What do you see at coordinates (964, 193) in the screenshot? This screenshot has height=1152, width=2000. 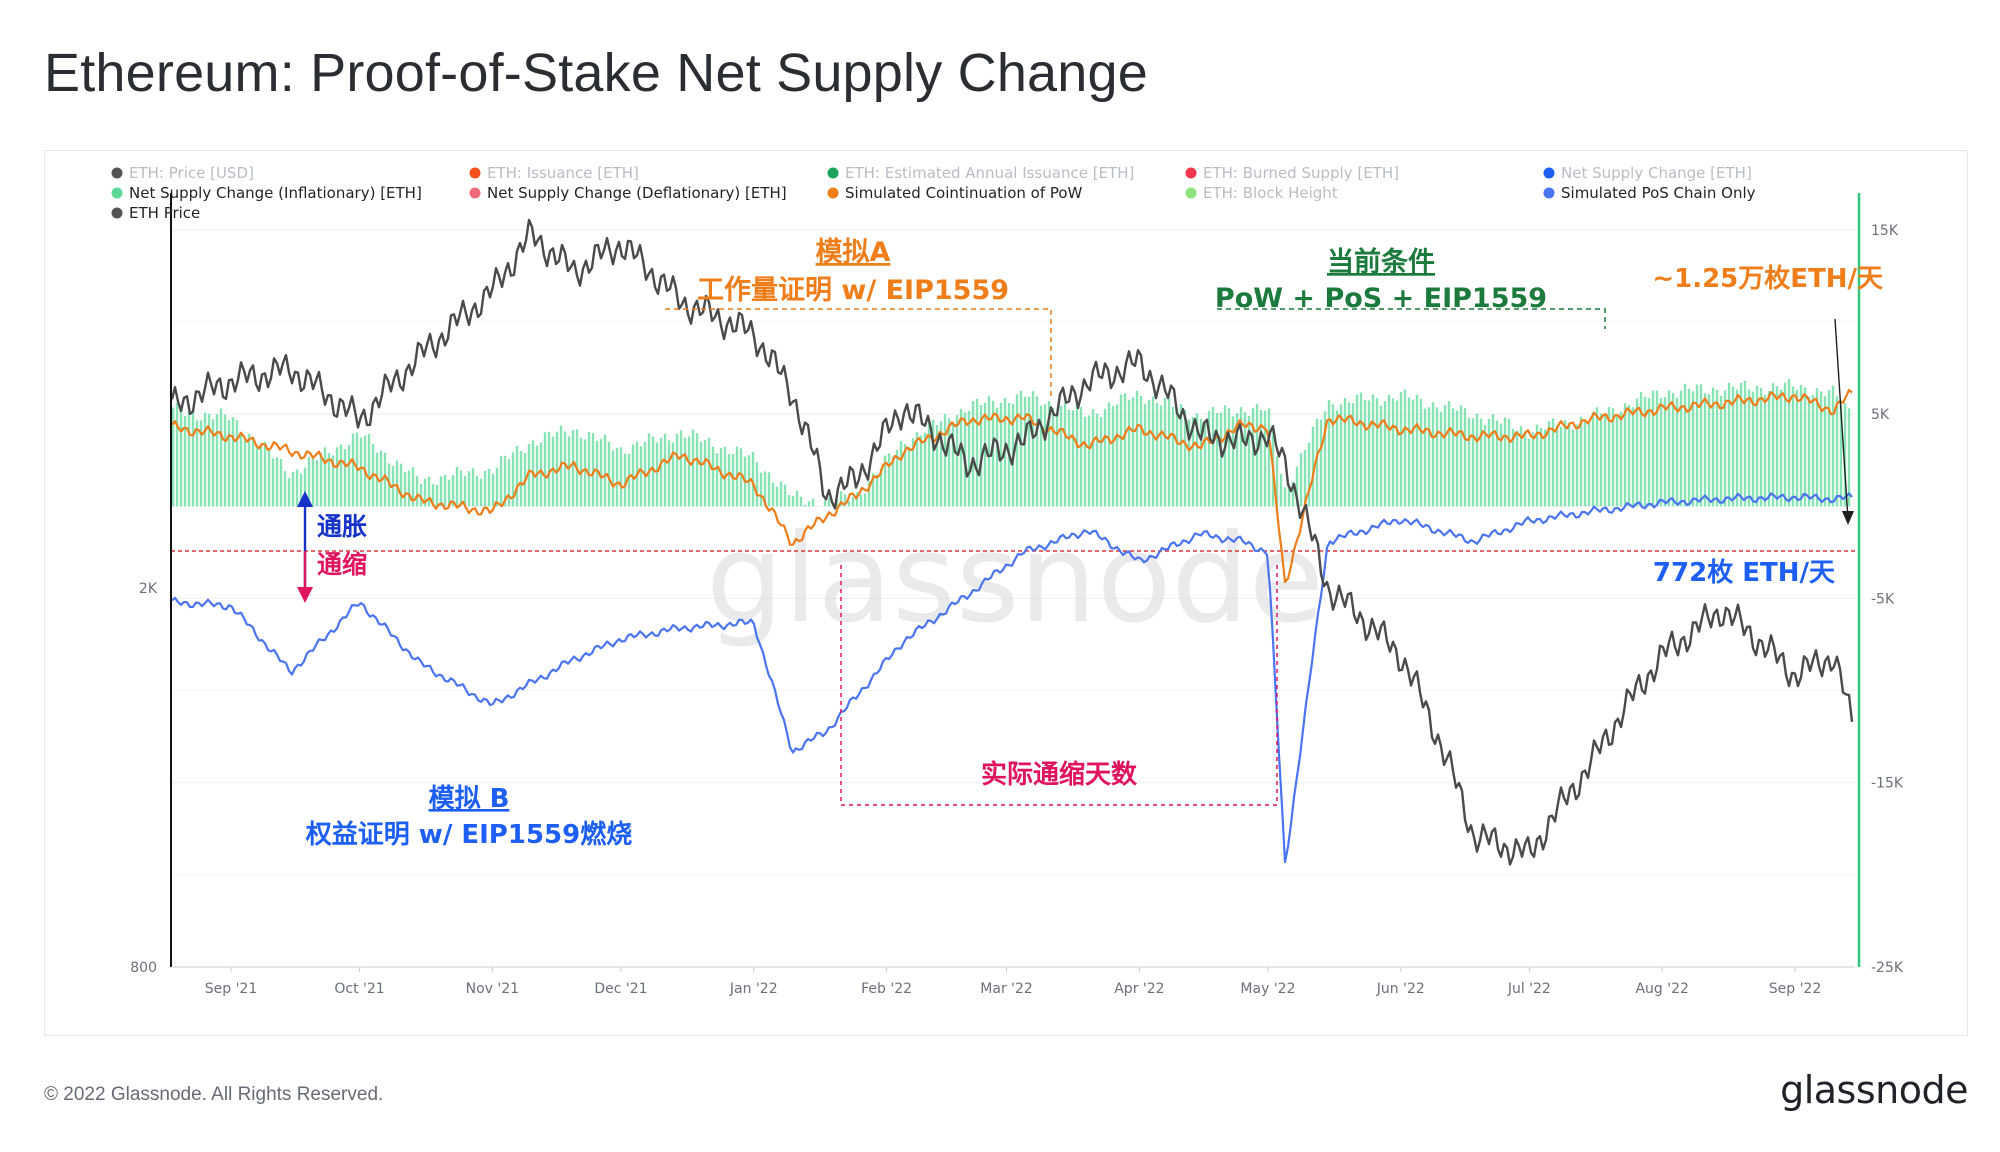 I see `legend-item: Simulated Cointinuation of PoW` at bounding box center [964, 193].